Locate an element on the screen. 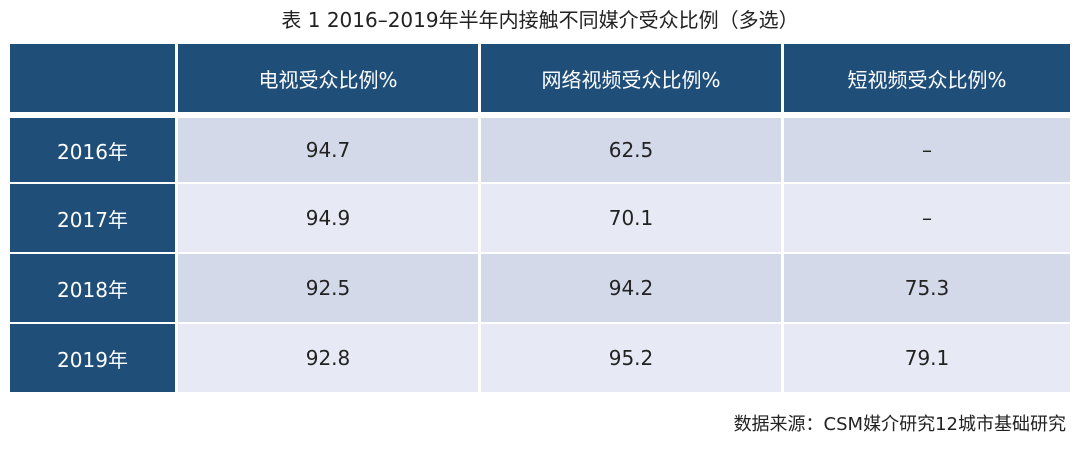 Image resolution: width=1080 pixels, height=450 pixels. column-header: 短视频受众比例% is located at coordinates (927, 78).